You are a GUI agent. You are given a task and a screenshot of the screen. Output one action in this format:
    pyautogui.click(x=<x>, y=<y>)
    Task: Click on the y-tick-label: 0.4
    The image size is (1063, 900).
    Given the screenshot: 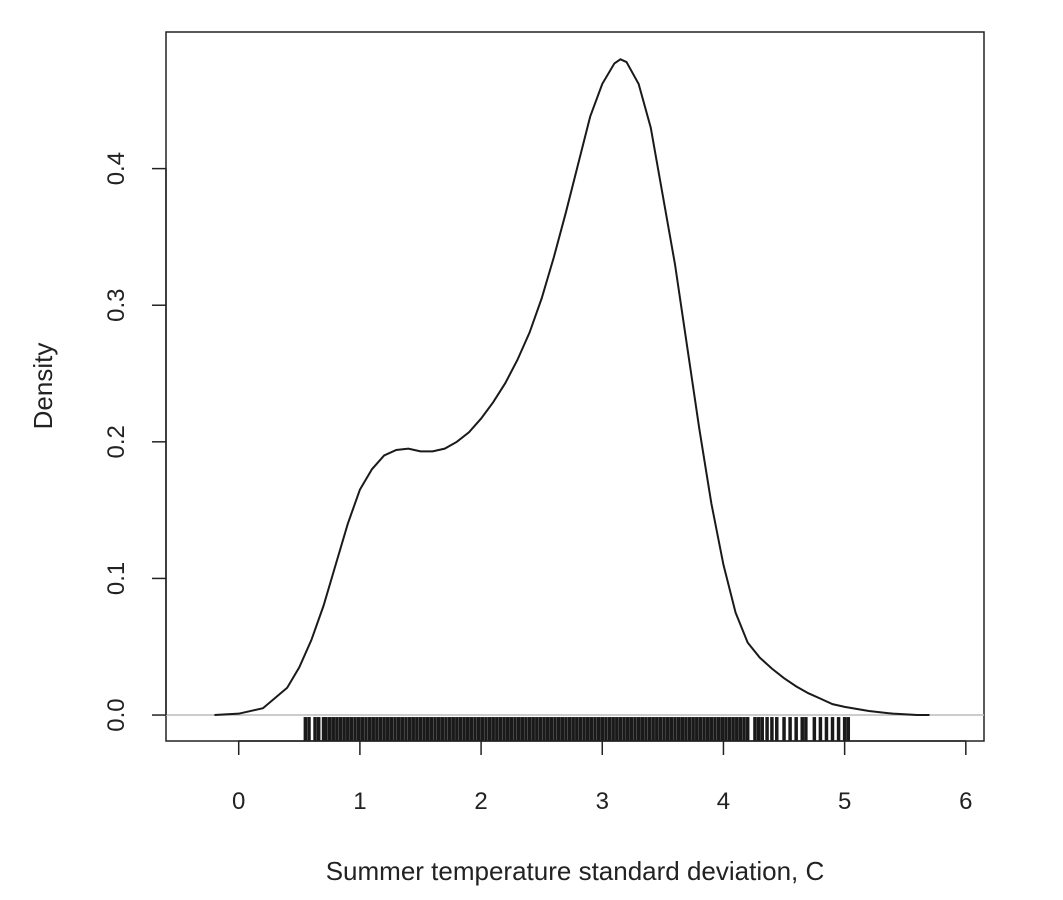 What is the action you would take?
    pyautogui.click(x=116, y=168)
    